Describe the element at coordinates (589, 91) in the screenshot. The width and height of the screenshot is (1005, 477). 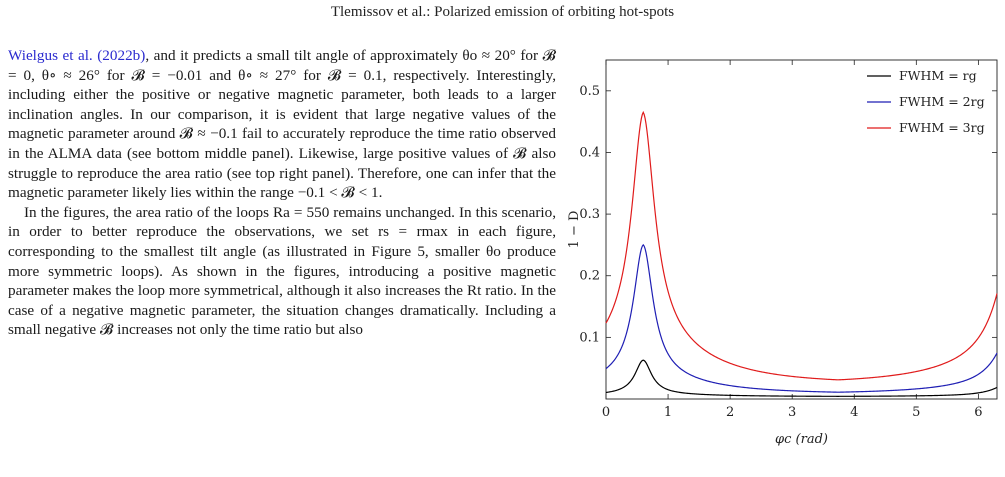
I see `y-tick-label: 0.5` at that location.